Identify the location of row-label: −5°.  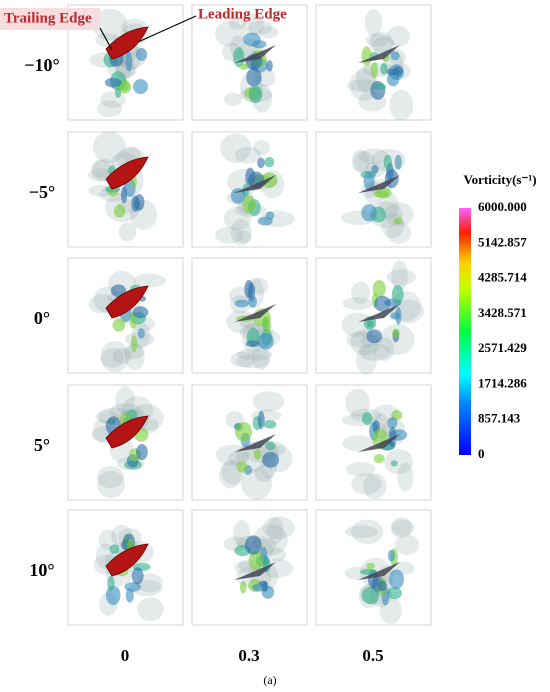
(42, 192).